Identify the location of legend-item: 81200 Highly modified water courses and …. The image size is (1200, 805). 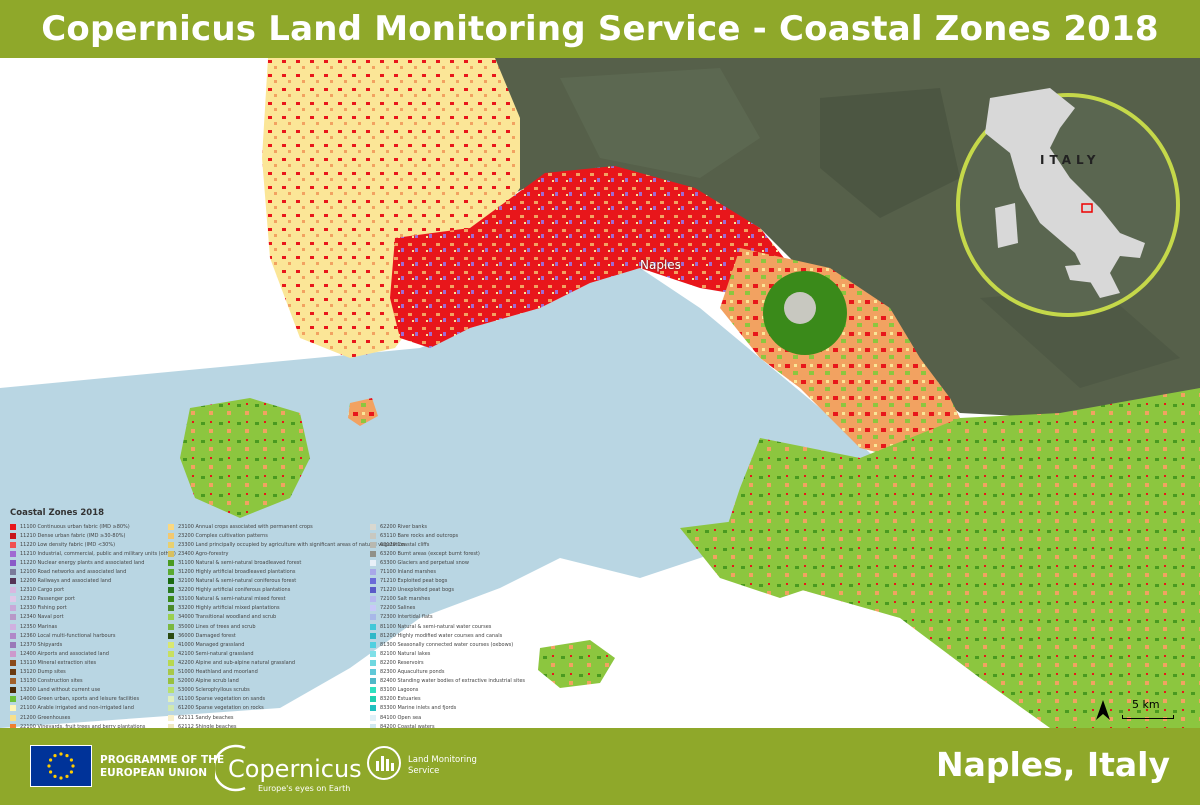
(470, 635).